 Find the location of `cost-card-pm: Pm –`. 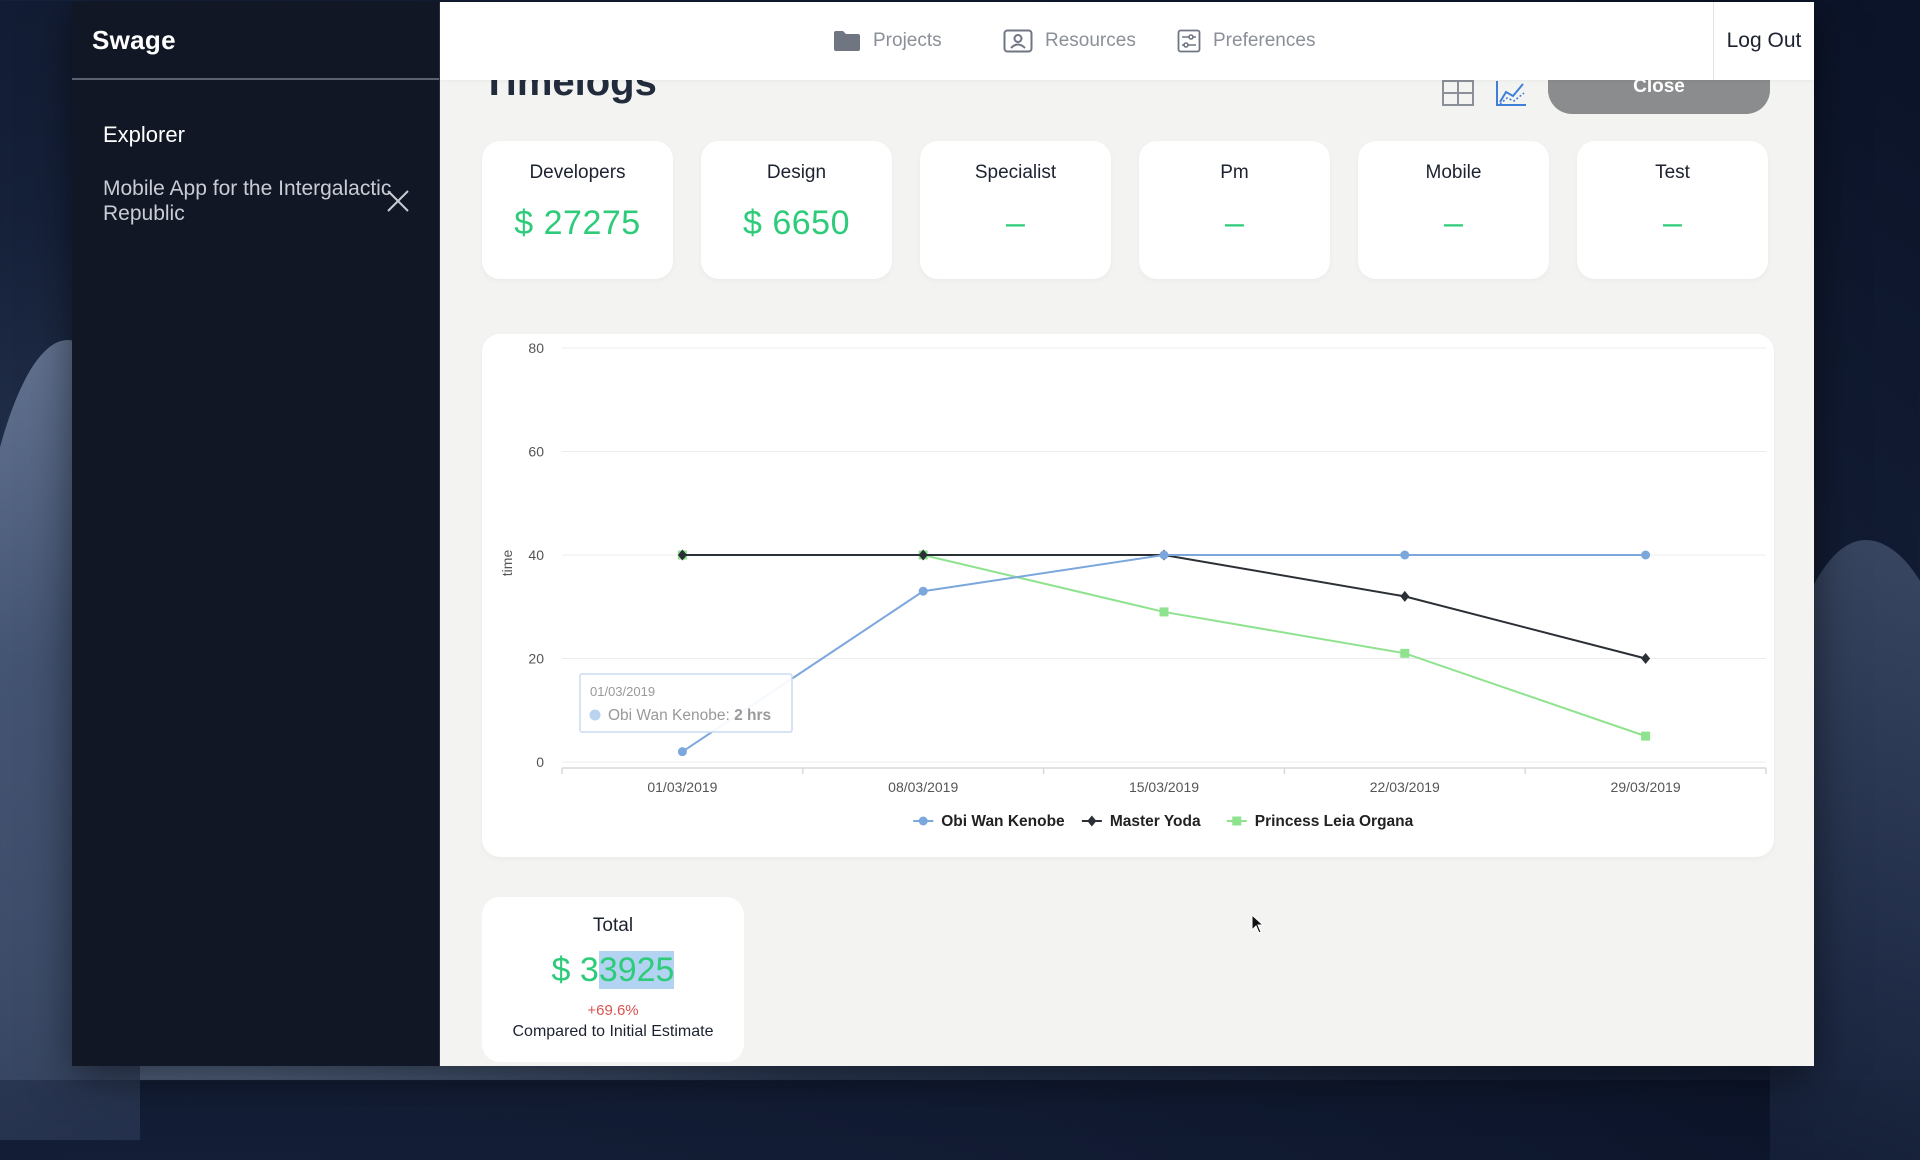

cost-card-pm: Pm – is located at coordinates (1234, 210).